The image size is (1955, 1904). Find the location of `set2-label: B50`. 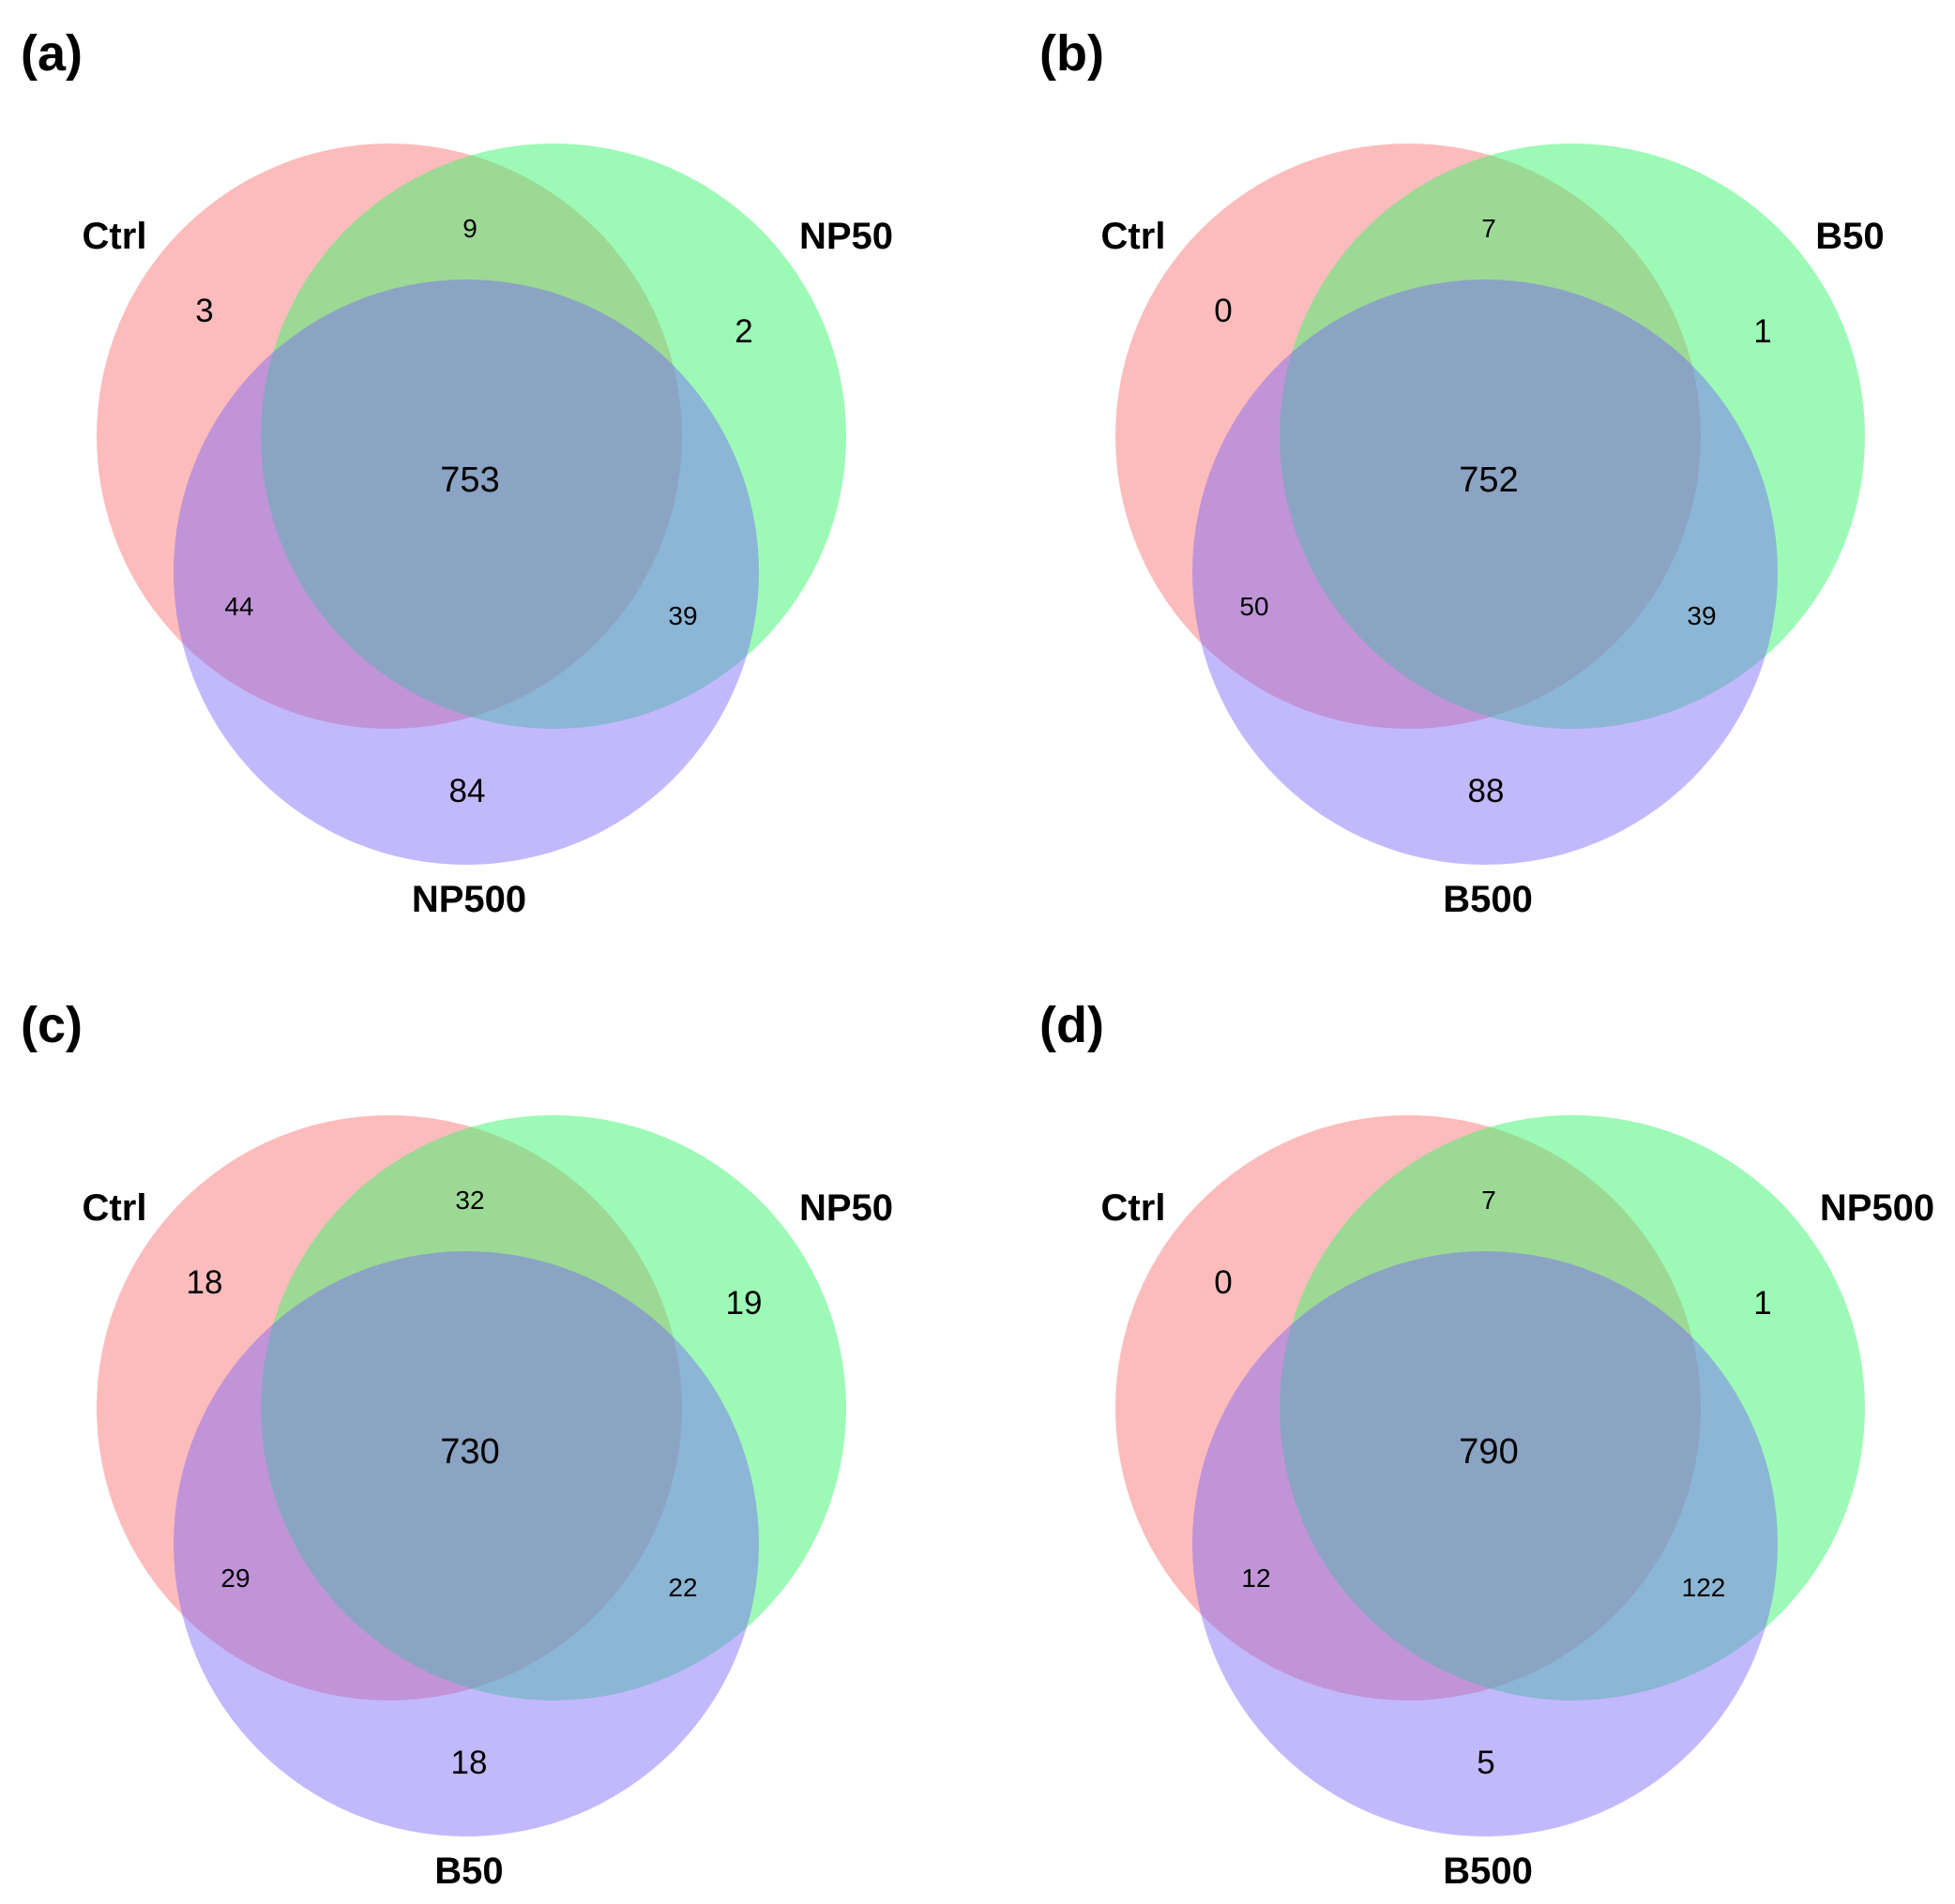

set2-label: B50 is located at coordinates (1849, 236).